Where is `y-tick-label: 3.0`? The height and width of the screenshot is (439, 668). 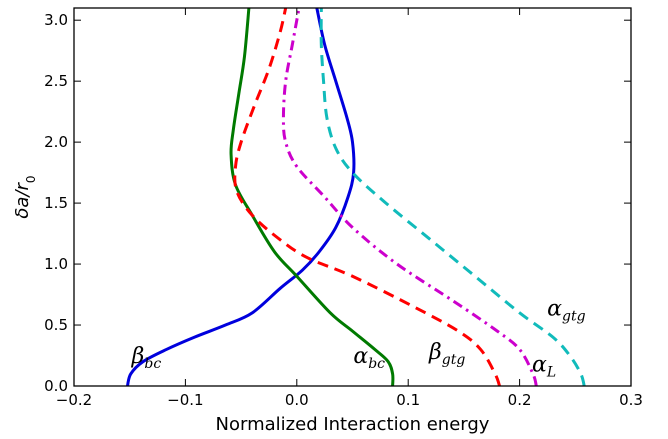
y-tick-label: 3.0 is located at coordinates (56, 20).